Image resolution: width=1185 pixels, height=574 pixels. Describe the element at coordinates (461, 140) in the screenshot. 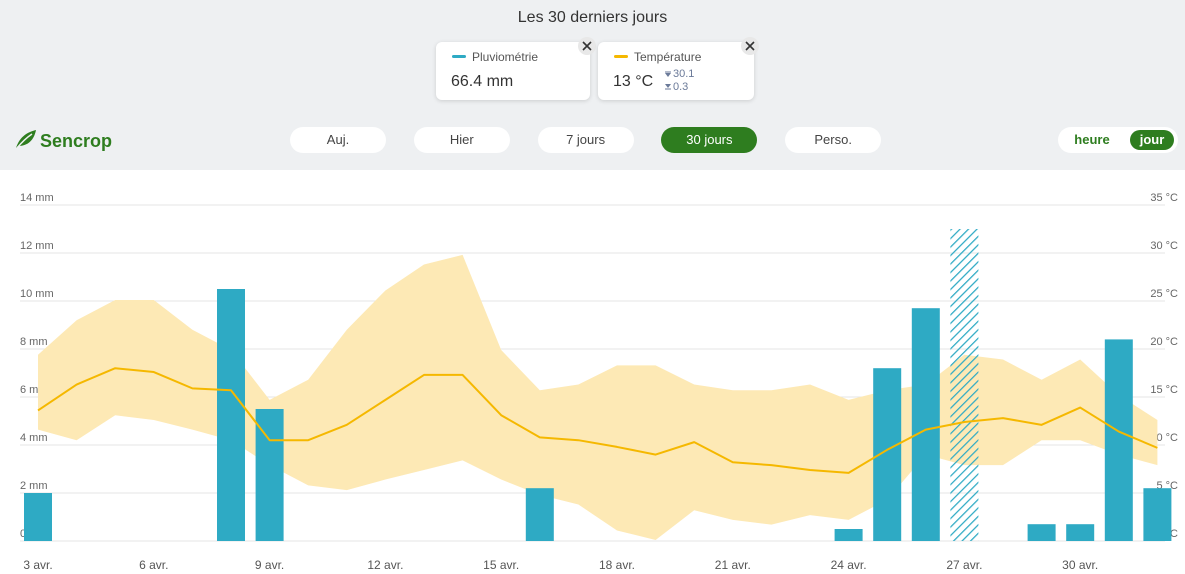

I see `period-button: Hier` at that location.